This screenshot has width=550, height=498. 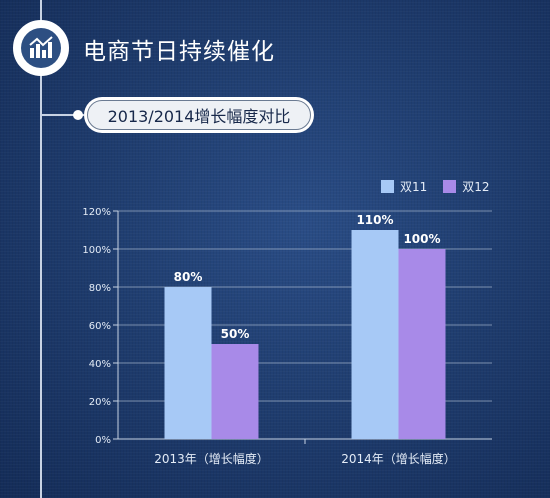 I want to click on chart-legend: 双11 双12, so click(x=443, y=186).